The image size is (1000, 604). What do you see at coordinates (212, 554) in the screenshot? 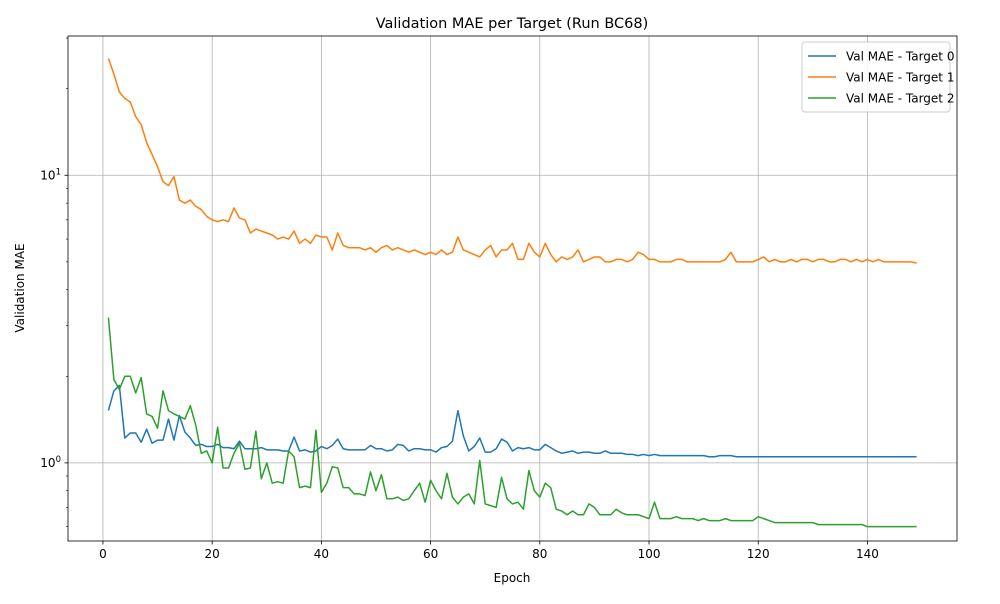
I see `x-tick-label: 20` at bounding box center [212, 554].